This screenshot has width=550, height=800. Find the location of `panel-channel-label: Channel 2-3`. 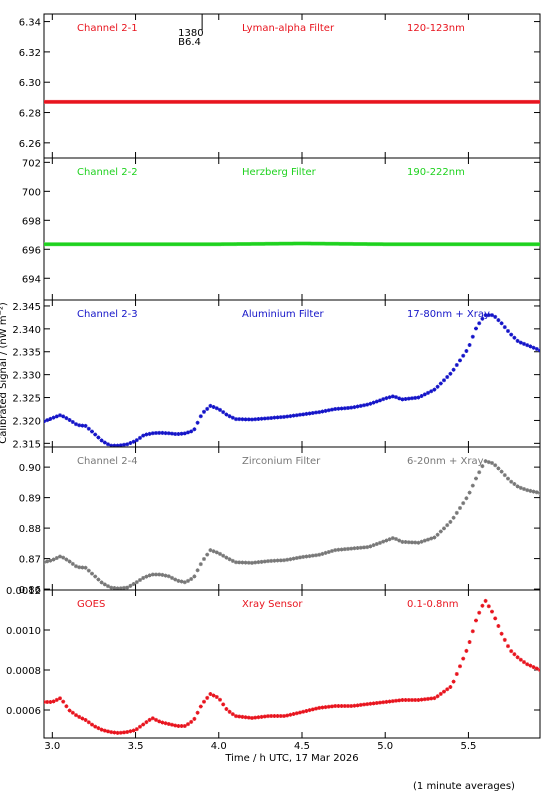

panel-channel-label: Channel 2-3 is located at coordinates (107, 314).